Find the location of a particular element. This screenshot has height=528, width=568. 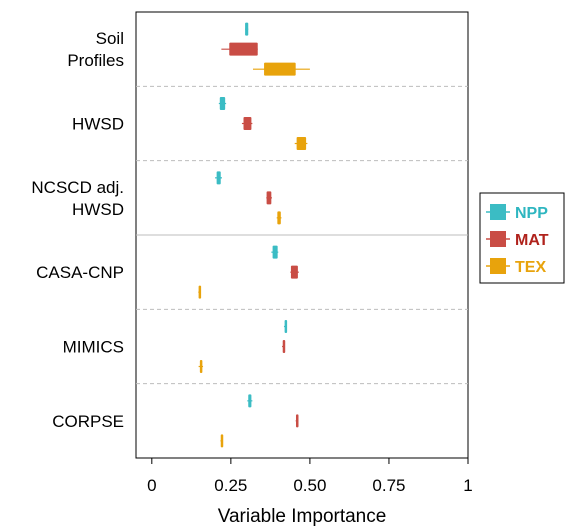

x-axis-title: Variable Importance is located at coordinates (302, 516).